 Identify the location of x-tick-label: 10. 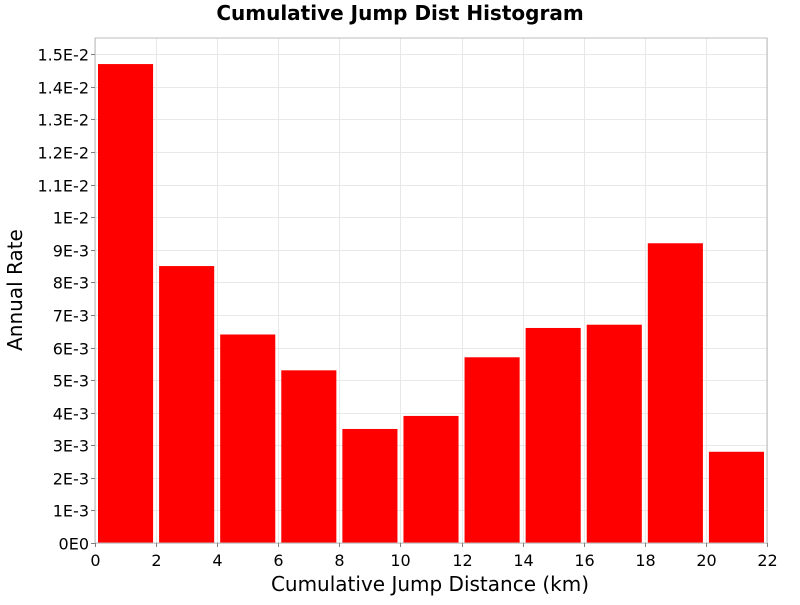
(400, 560).